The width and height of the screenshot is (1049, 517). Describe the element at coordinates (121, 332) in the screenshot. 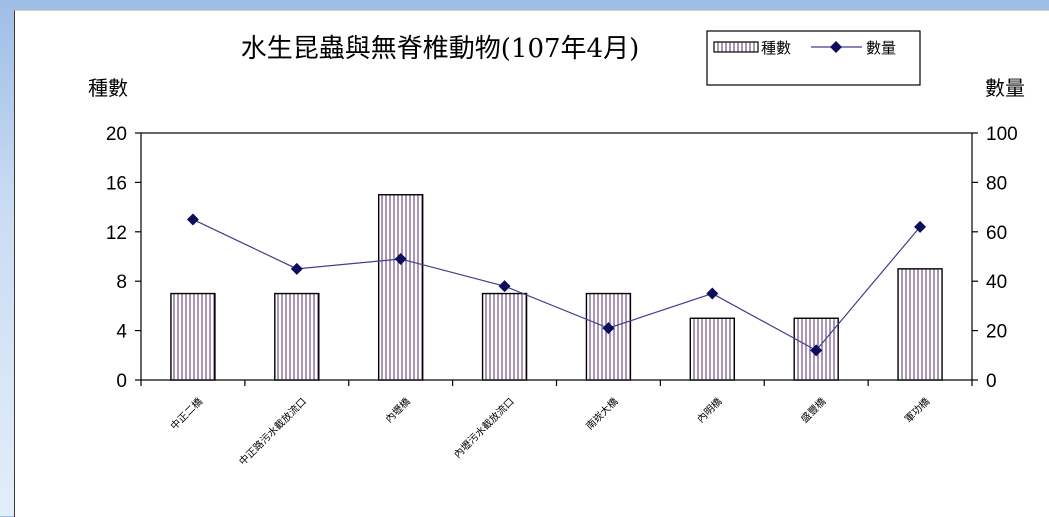

I see `left-tick-label: 4` at that location.